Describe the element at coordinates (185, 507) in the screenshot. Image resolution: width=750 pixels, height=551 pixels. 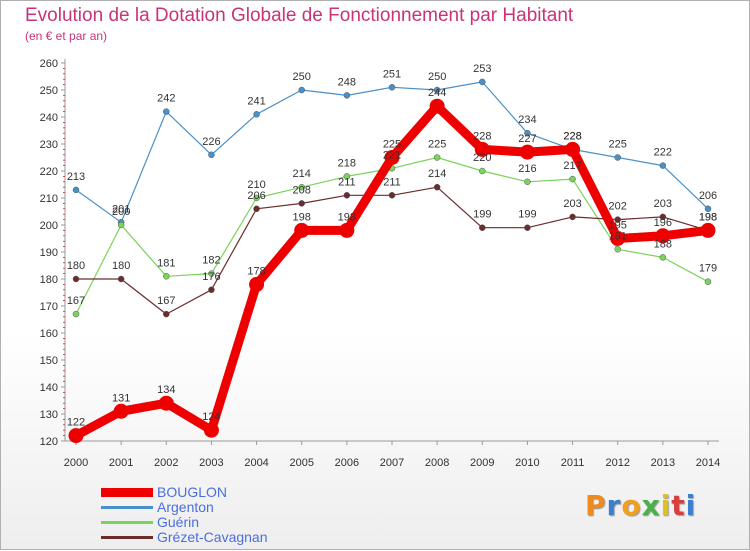
I see `legend-label: Argenton` at that location.